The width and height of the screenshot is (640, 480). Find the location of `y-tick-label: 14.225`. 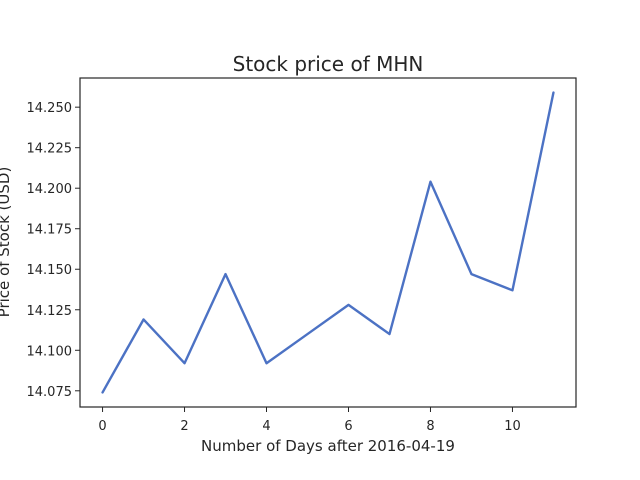

y-tick-label: 14.225 is located at coordinates (50, 149).